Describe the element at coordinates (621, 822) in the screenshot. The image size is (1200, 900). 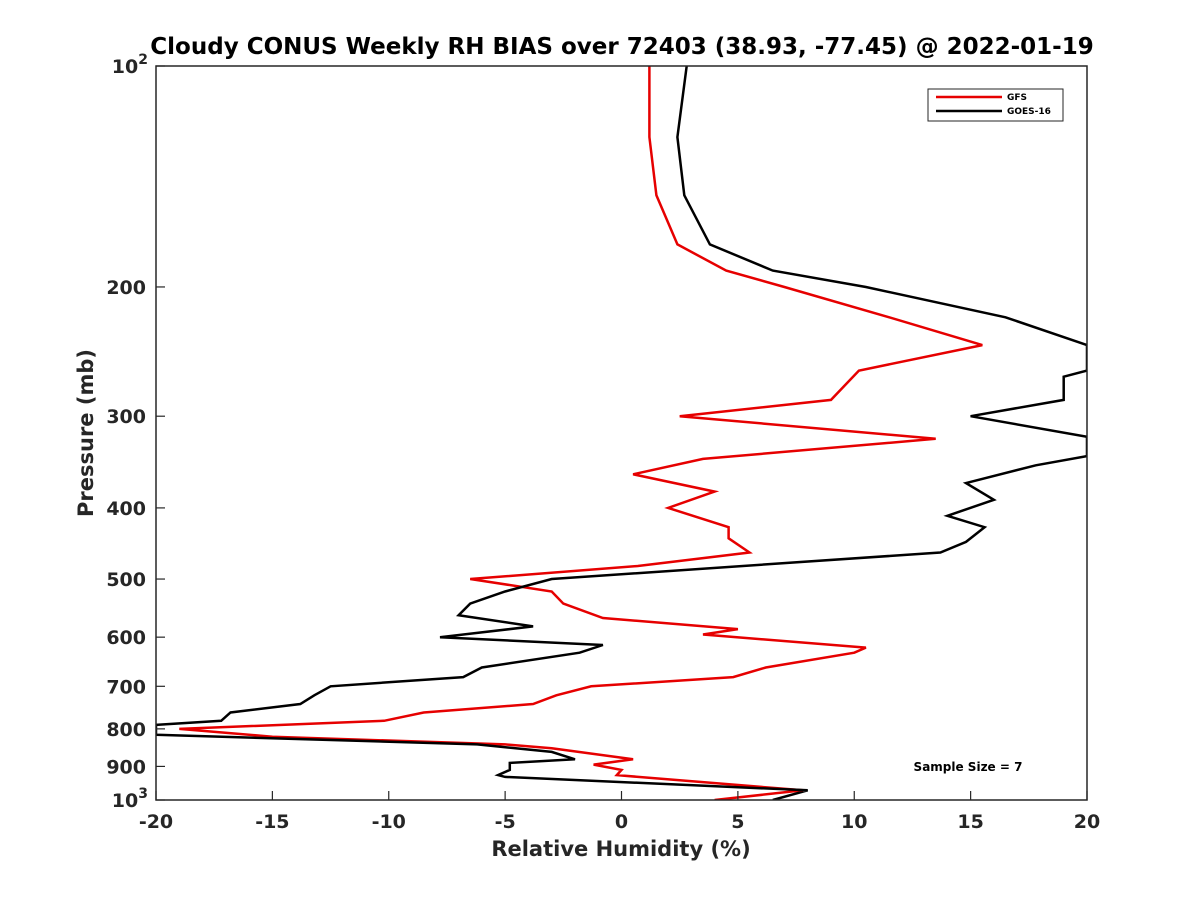
I see `x-tick-label: 0` at that location.